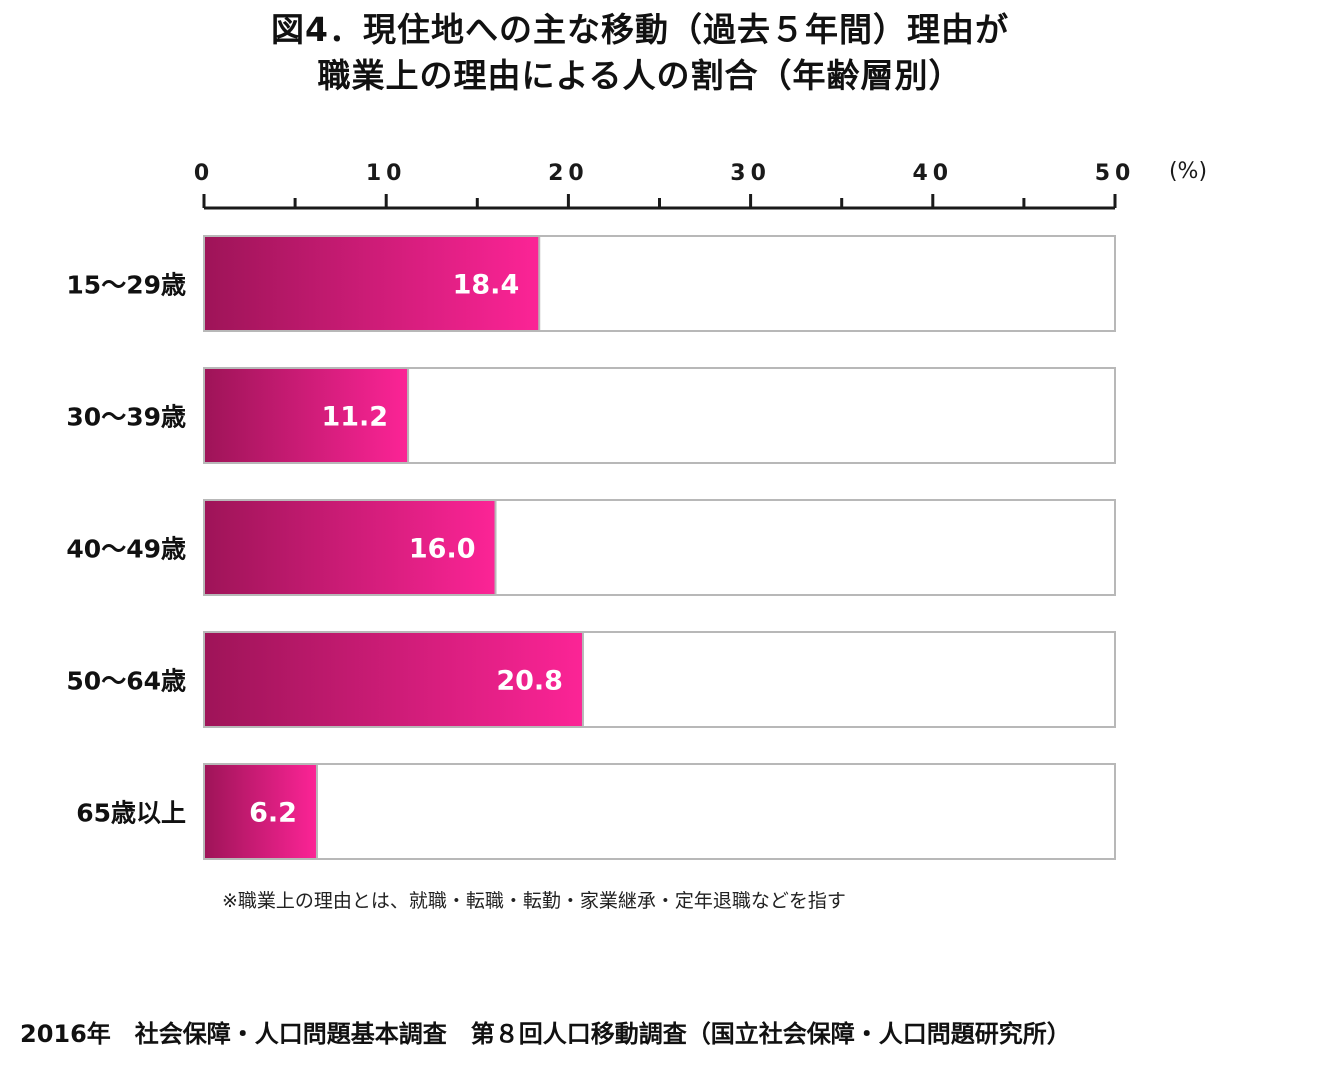  What do you see at coordinates (204, 173) in the screenshot?
I see `x-tick-label: 0` at bounding box center [204, 173].